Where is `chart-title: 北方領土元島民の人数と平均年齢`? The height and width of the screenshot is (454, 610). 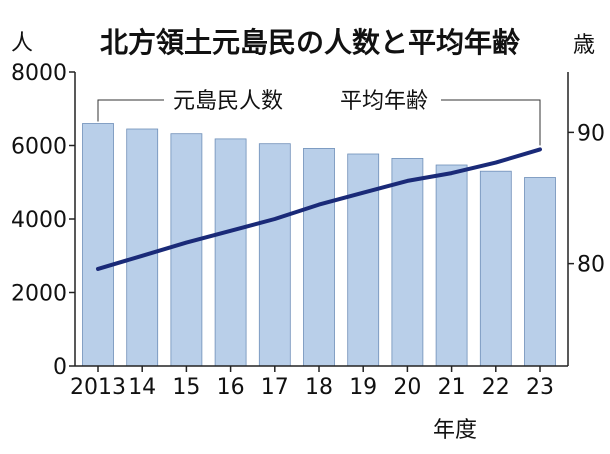 chart-title: 北方領土元島民の人数と平均年齢 is located at coordinates (310, 42).